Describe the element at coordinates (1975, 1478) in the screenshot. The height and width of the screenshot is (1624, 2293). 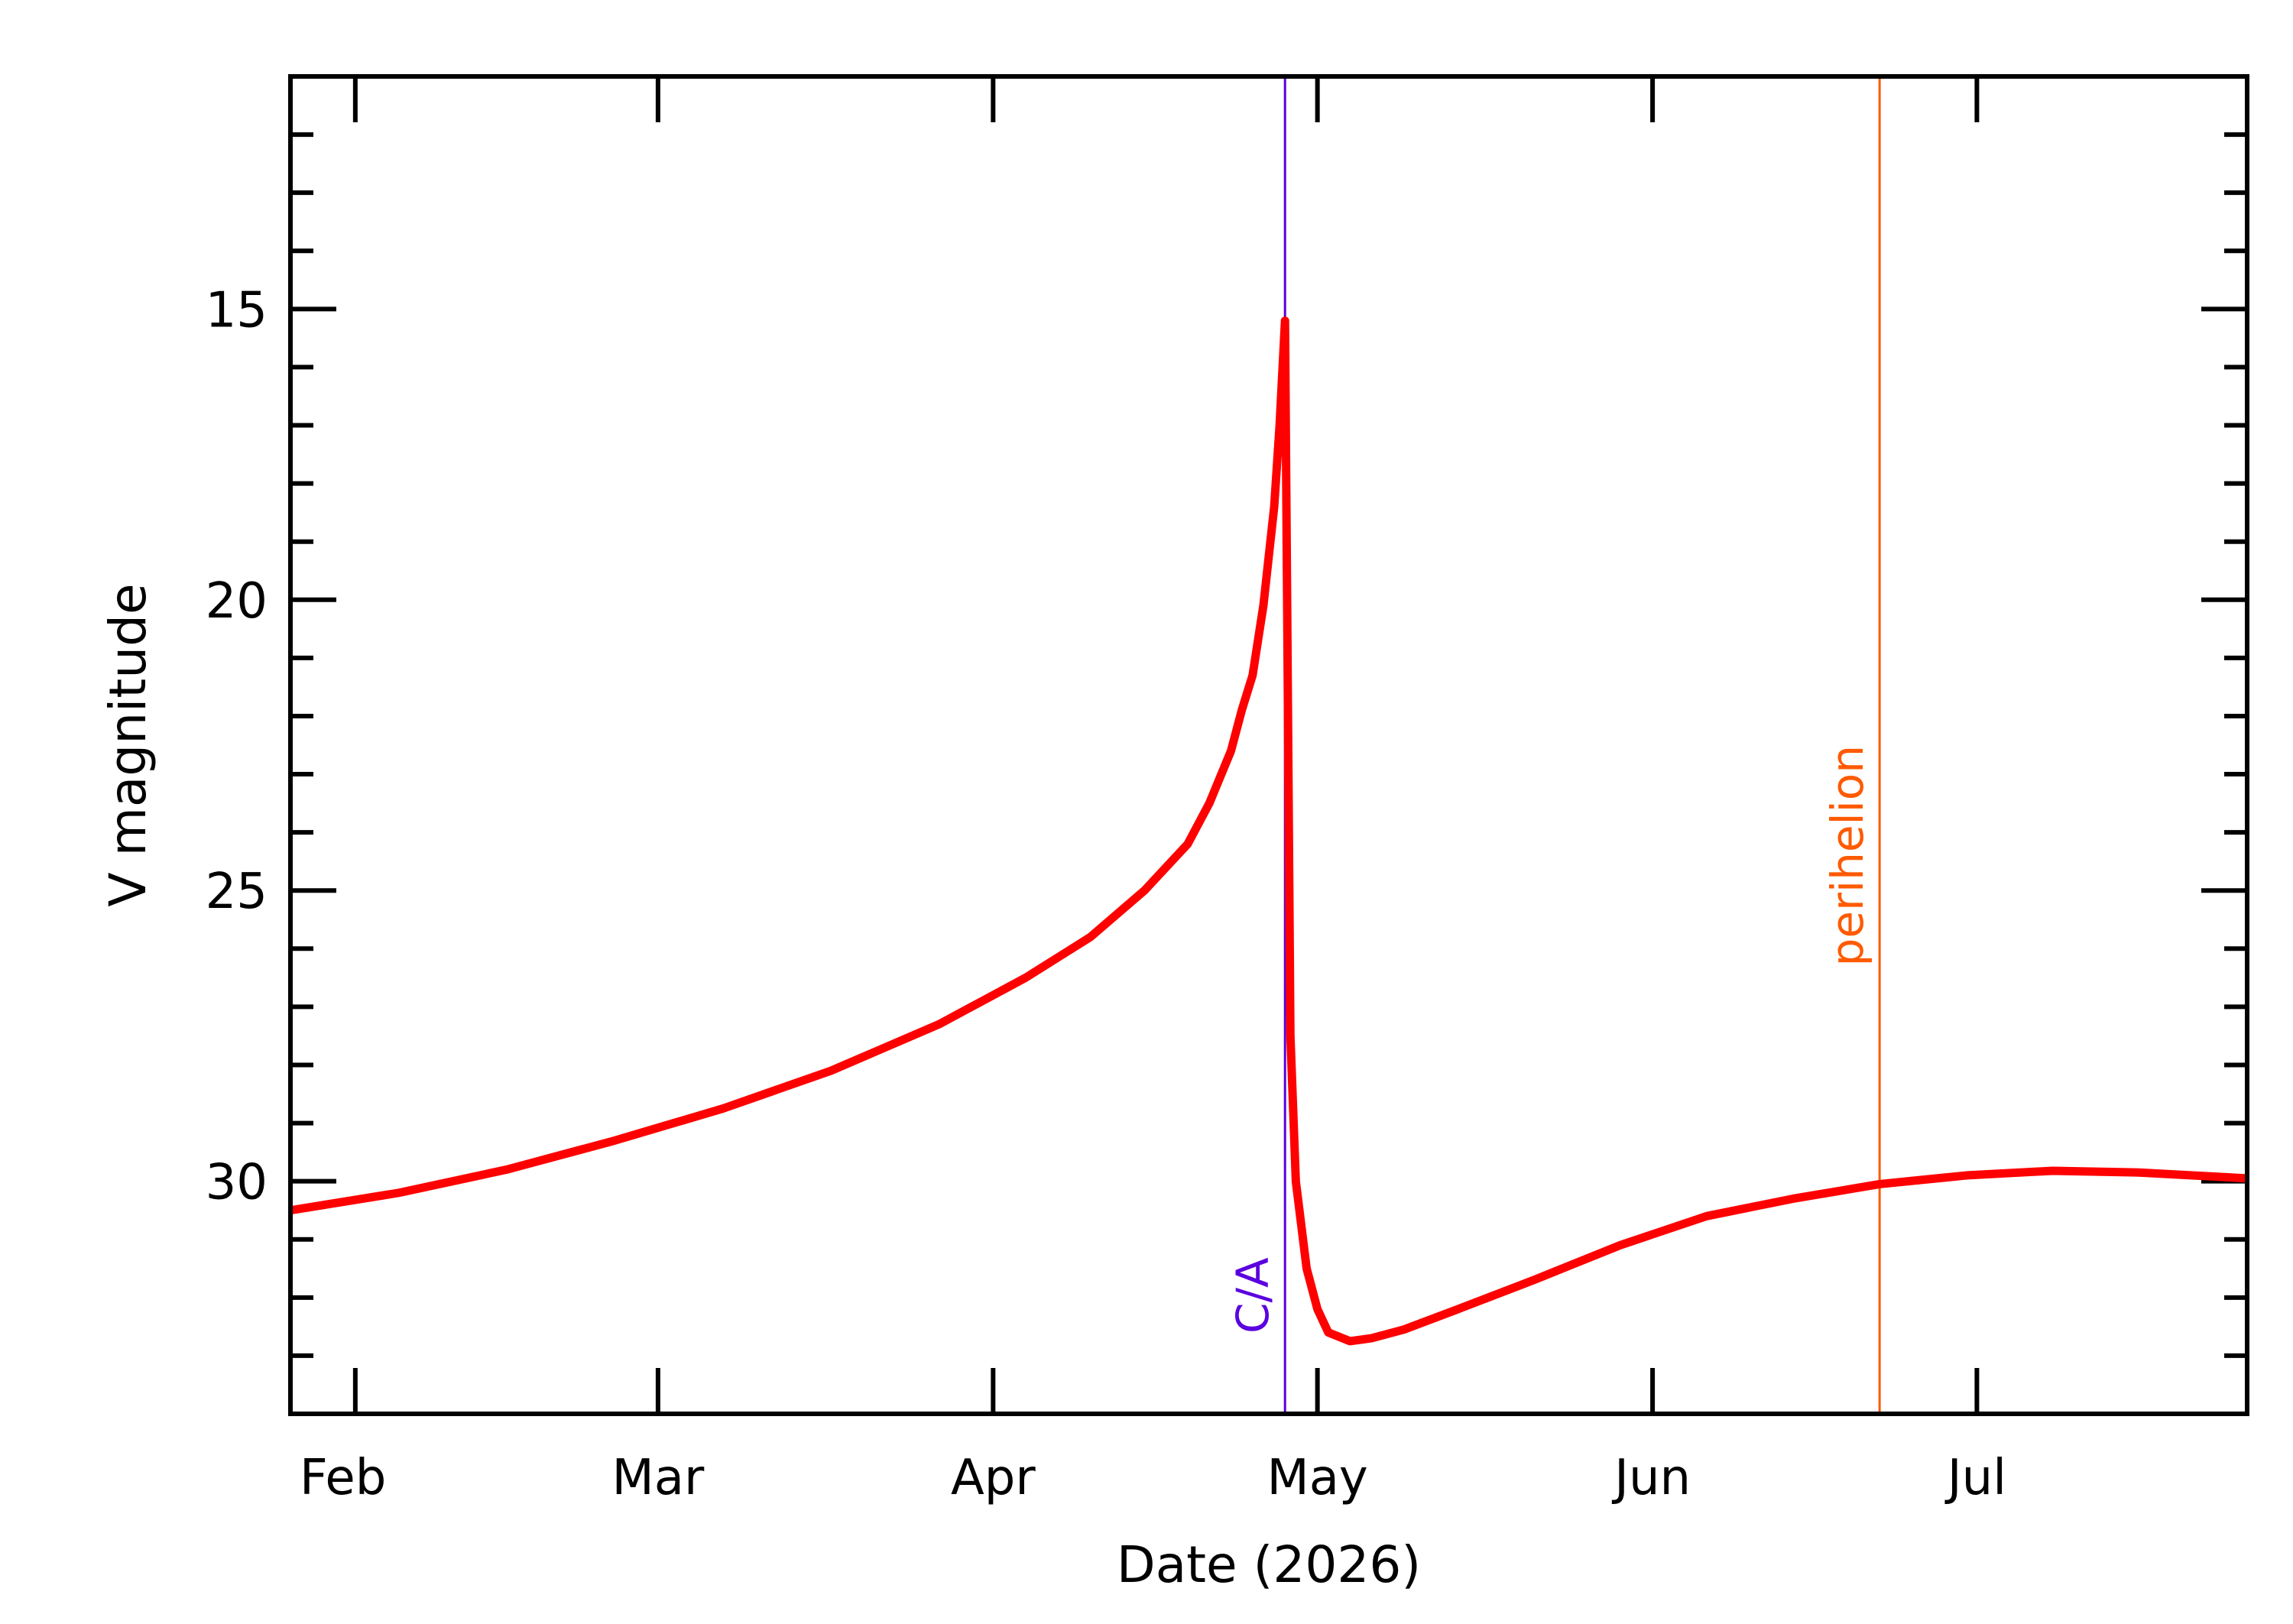
I see `x-tick-label: Jul` at that location.